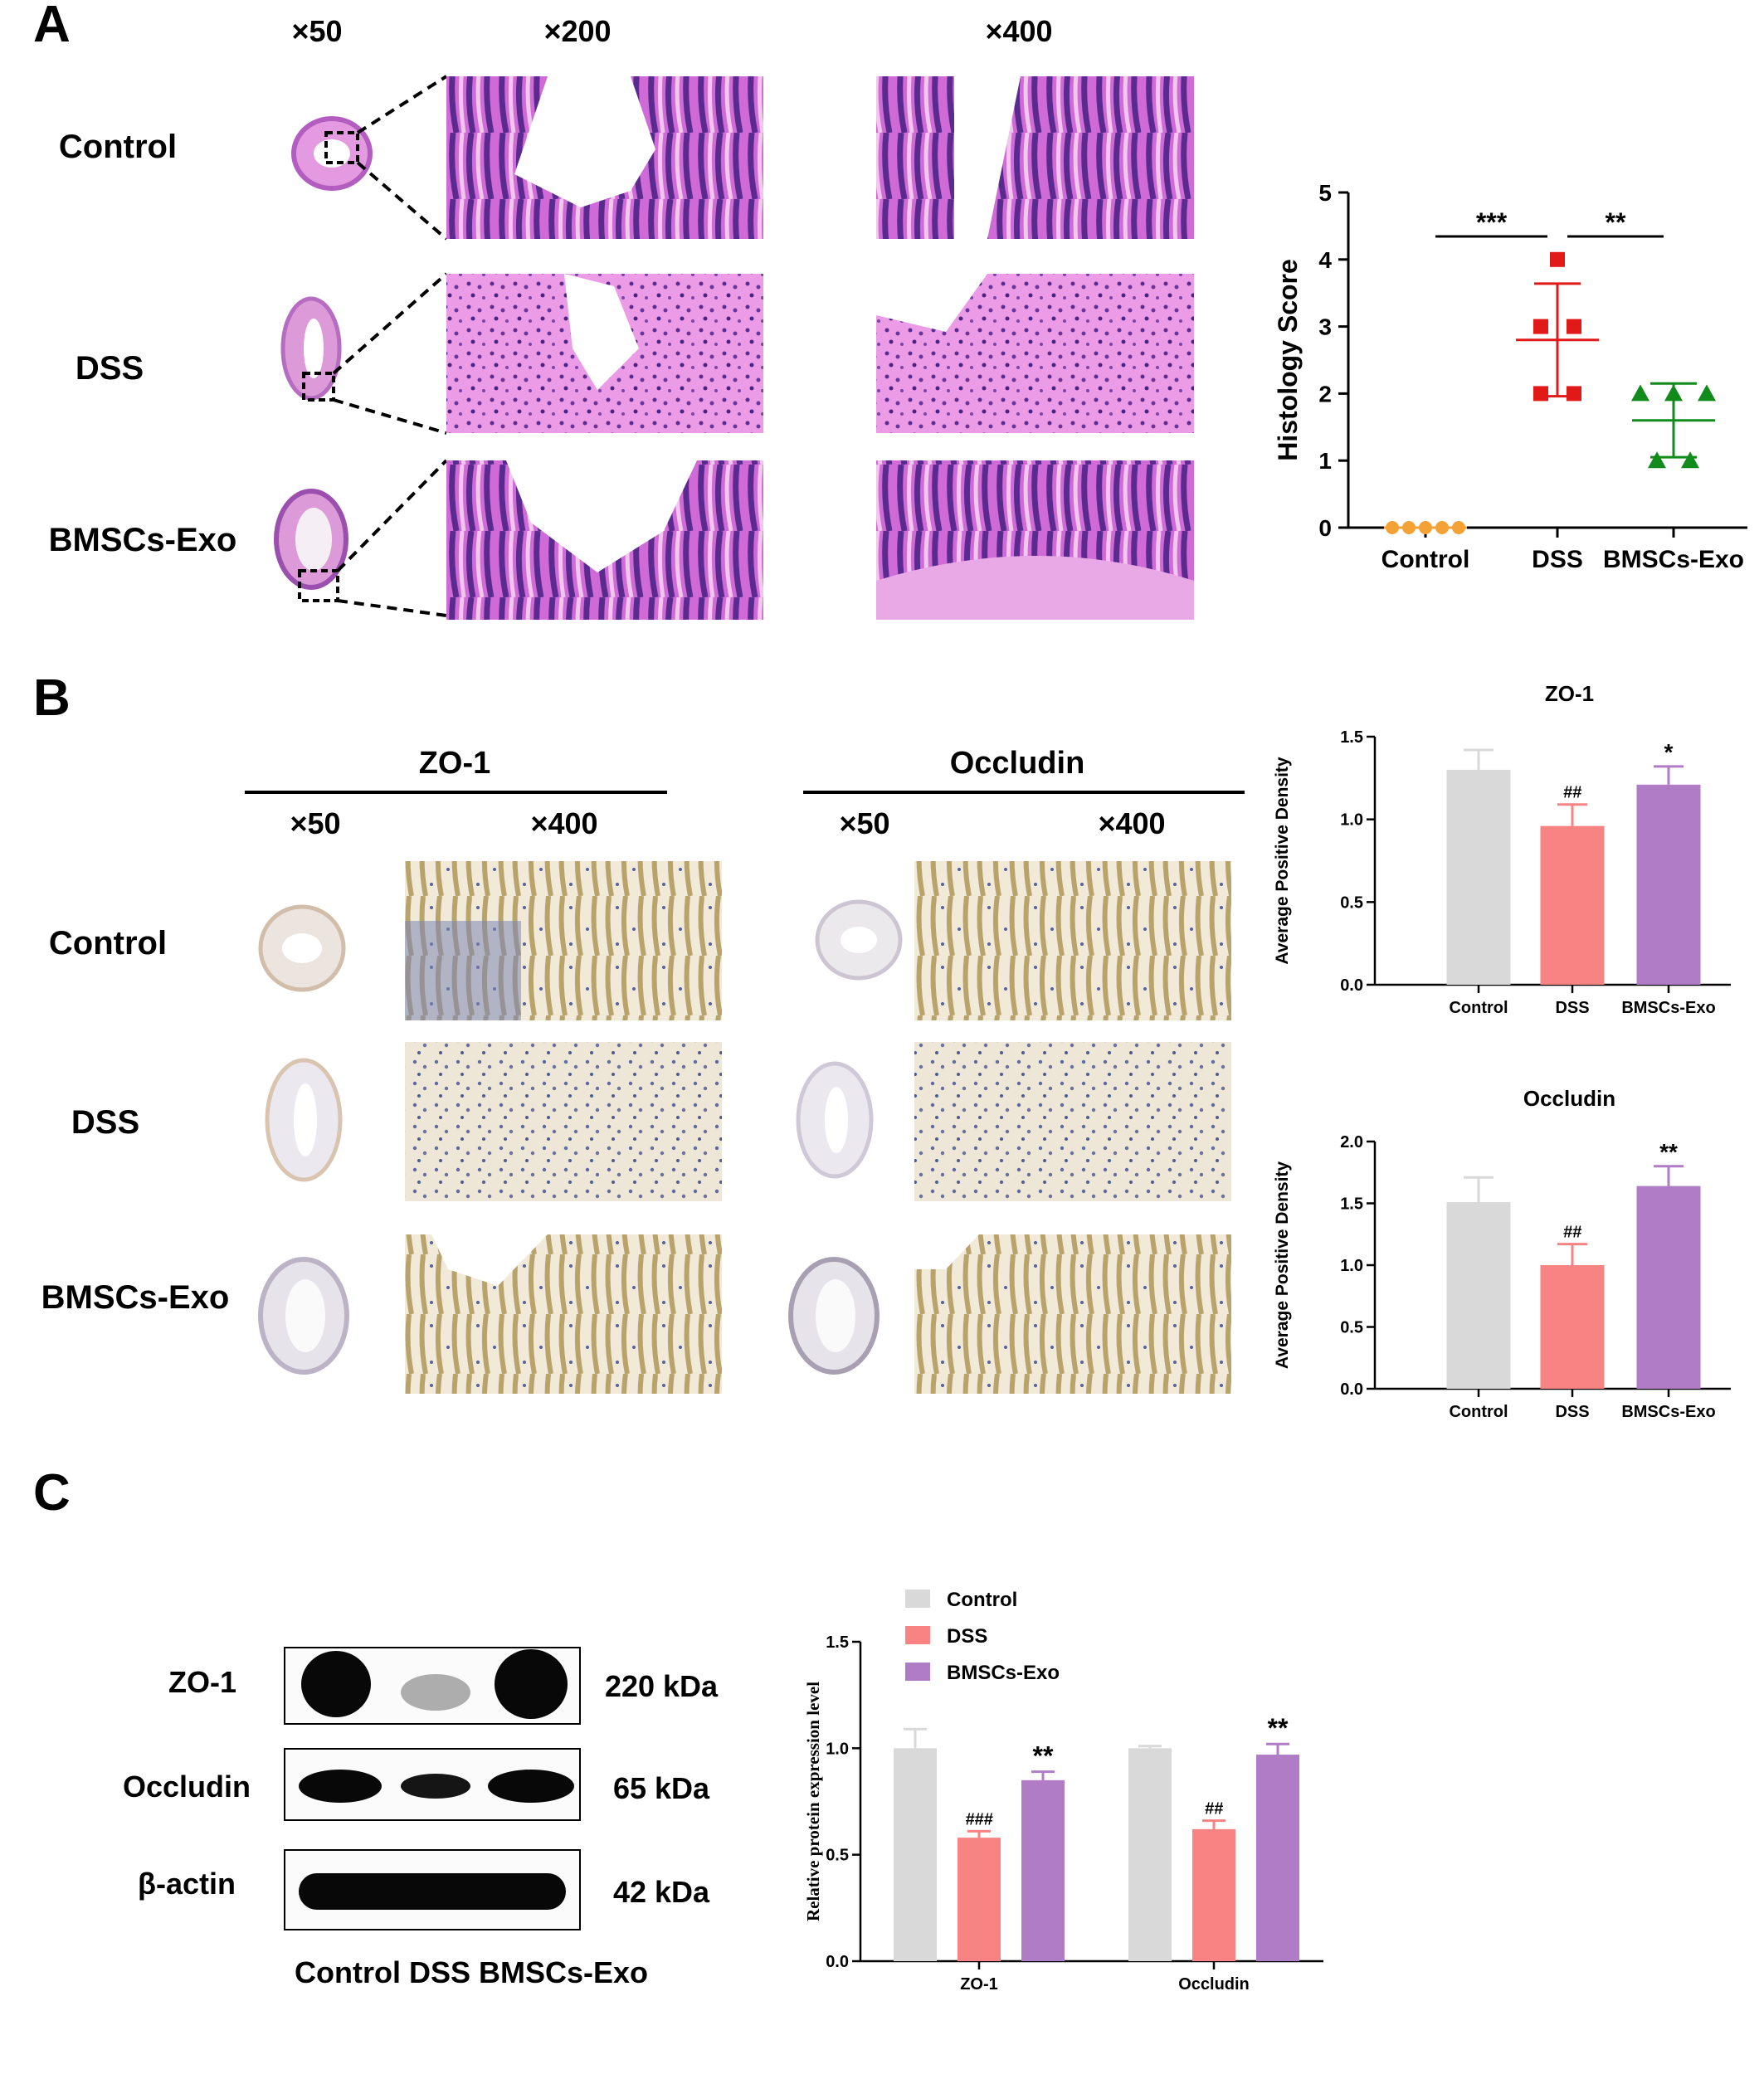  What do you see at coordinates (1072, 940) in the screenshot?
I see `ihc-image-occludin-control-x400` at bounding box center [1072, 940].